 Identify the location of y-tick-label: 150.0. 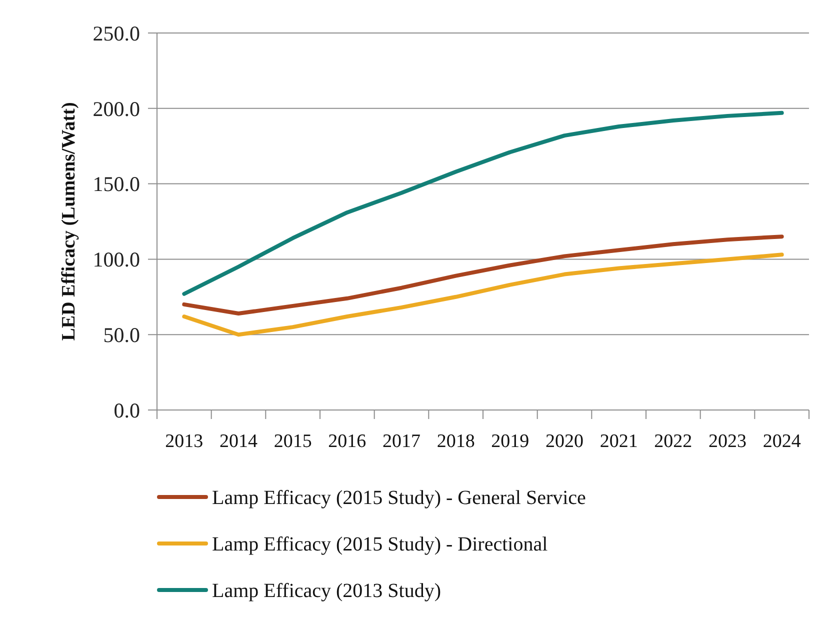
(116, 184).